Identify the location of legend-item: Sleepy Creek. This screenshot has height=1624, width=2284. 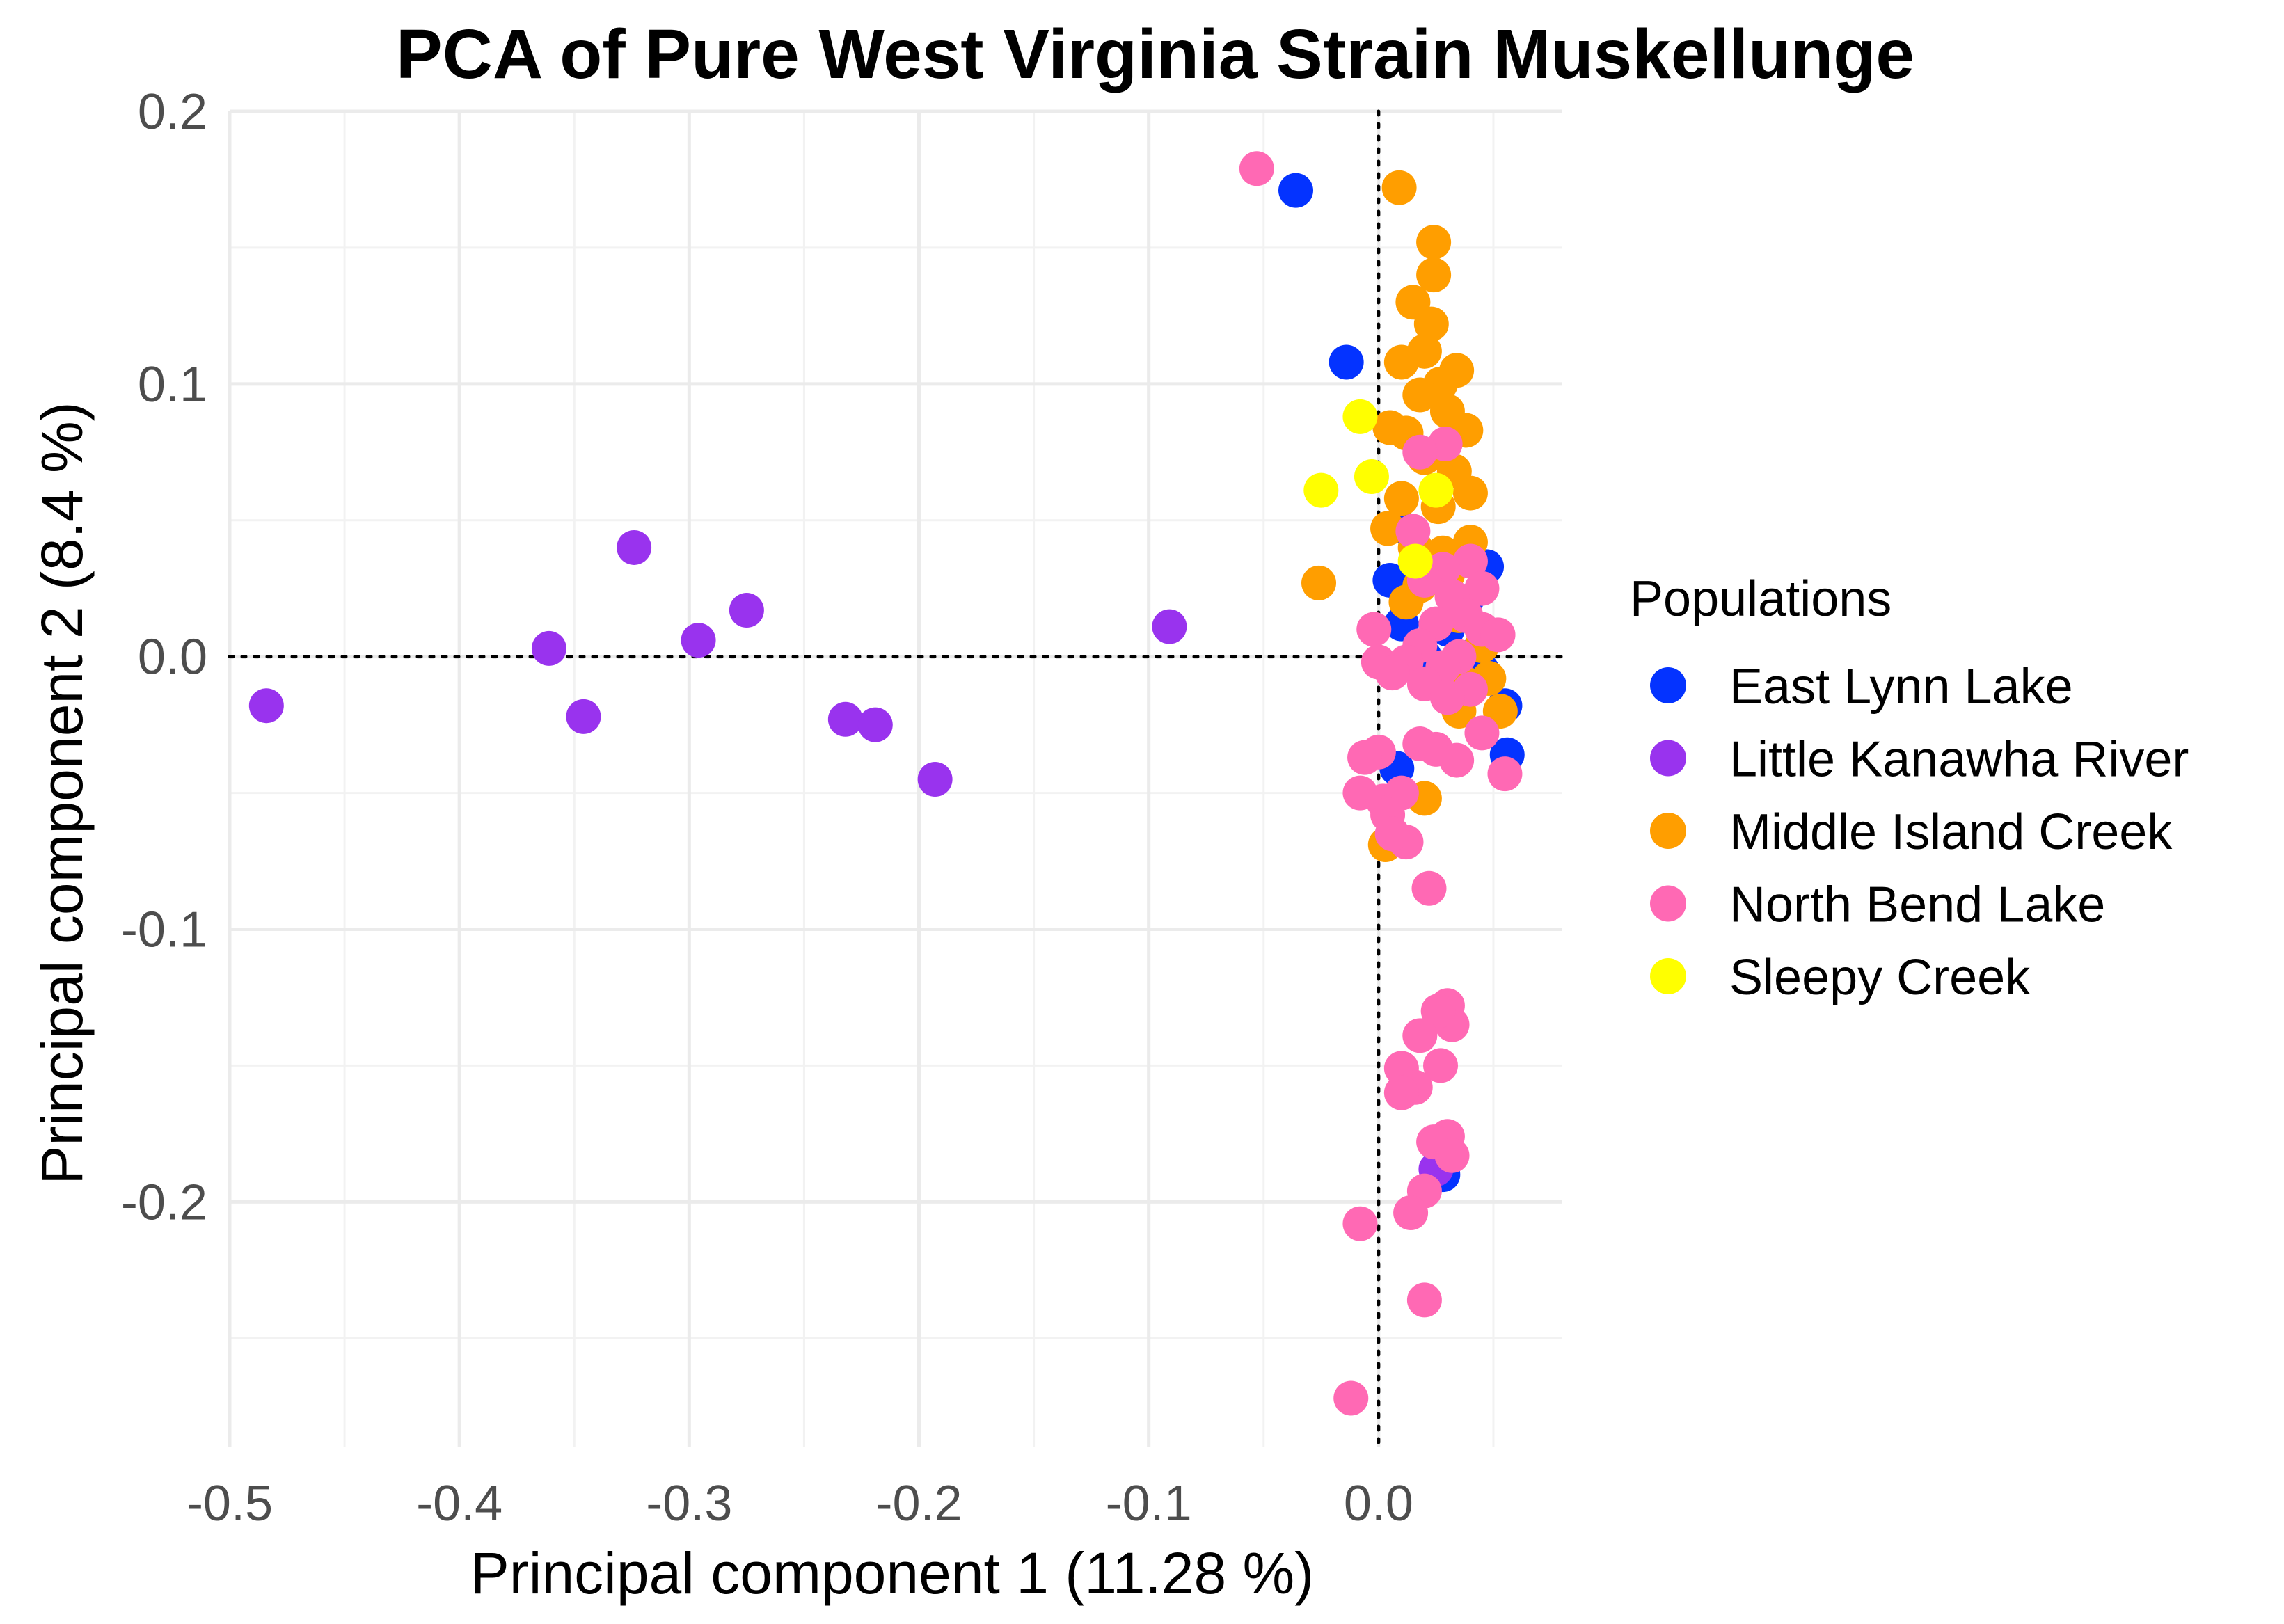
(1841, 977).